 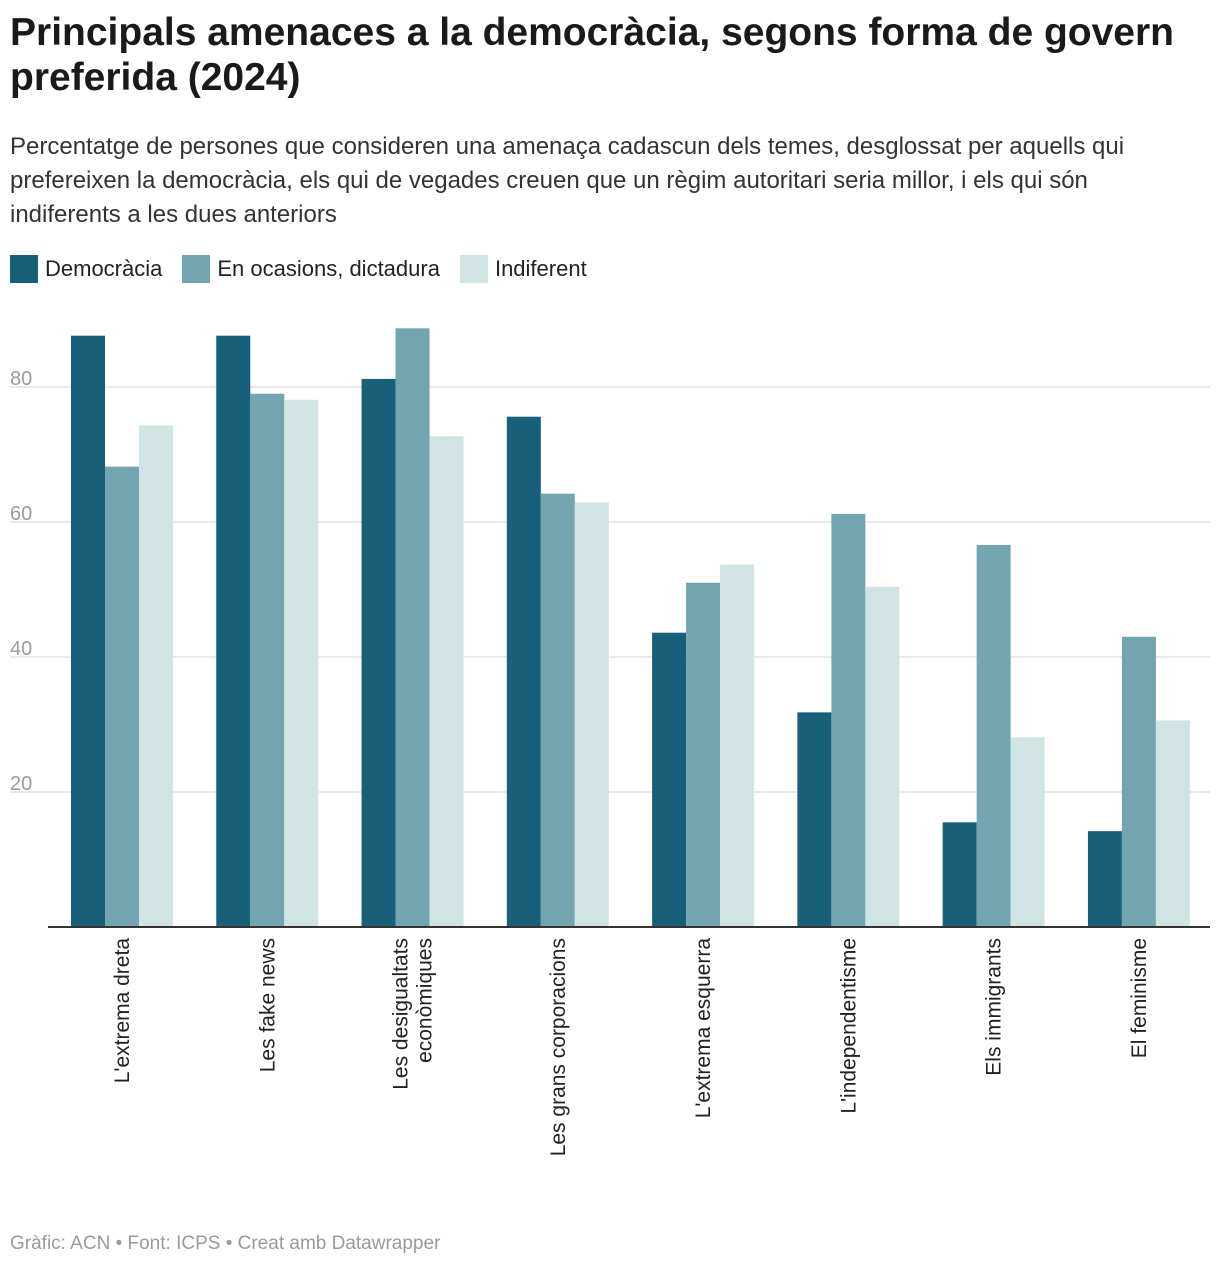 I want to click on x-tick-label: L'extrema esquerra, so click(x=703, y=1028).